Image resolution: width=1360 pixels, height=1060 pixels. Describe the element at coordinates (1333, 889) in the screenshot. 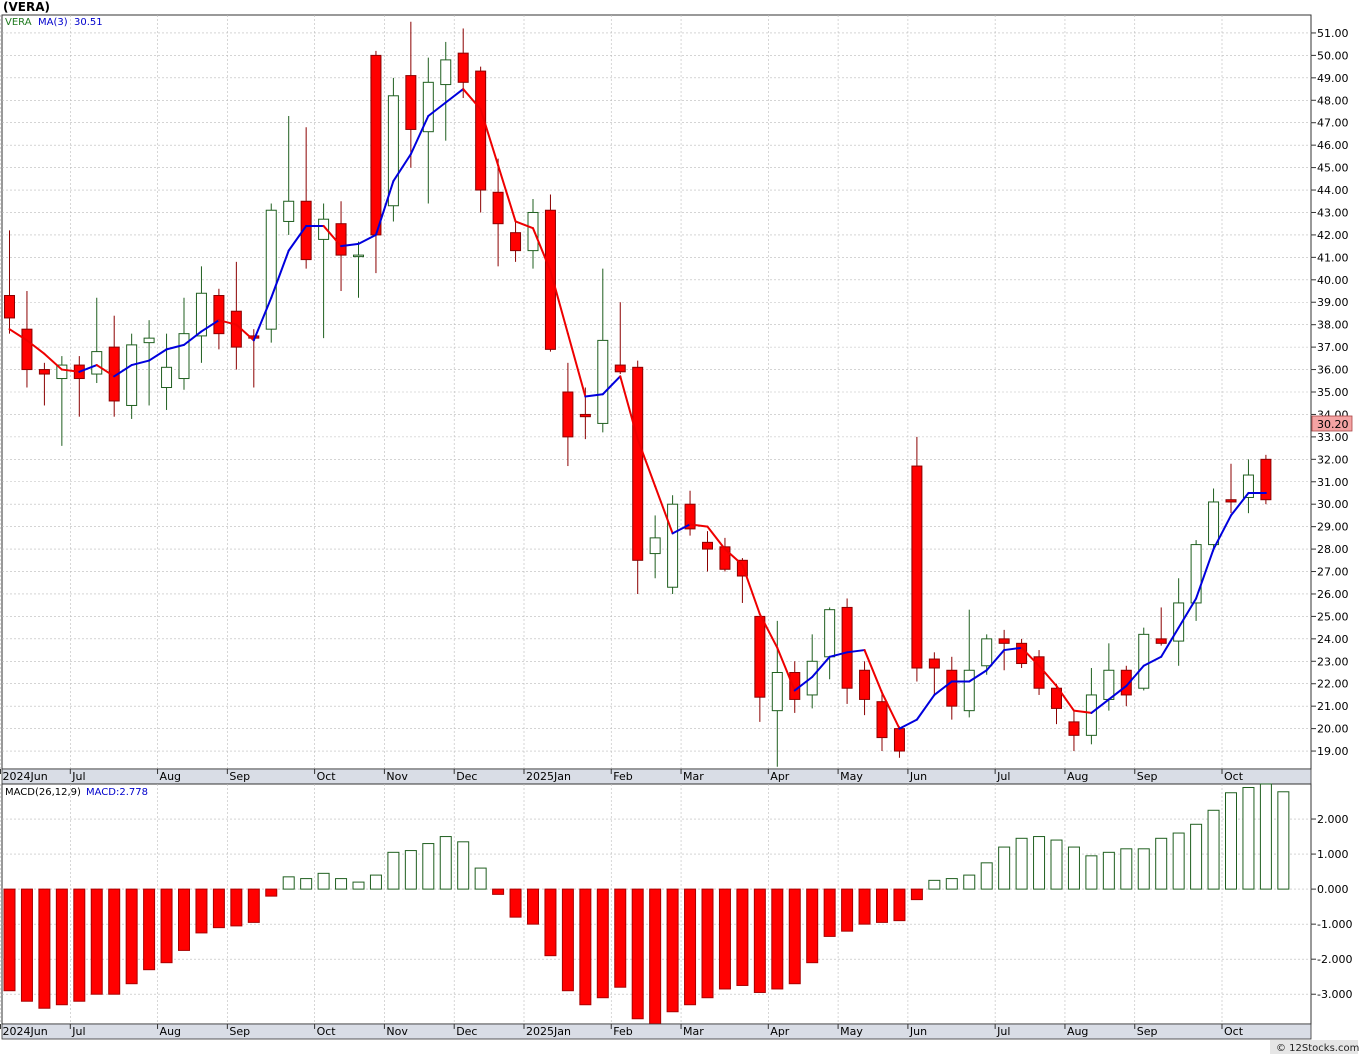

I see `macd-tick-label: 0.000` at that location.